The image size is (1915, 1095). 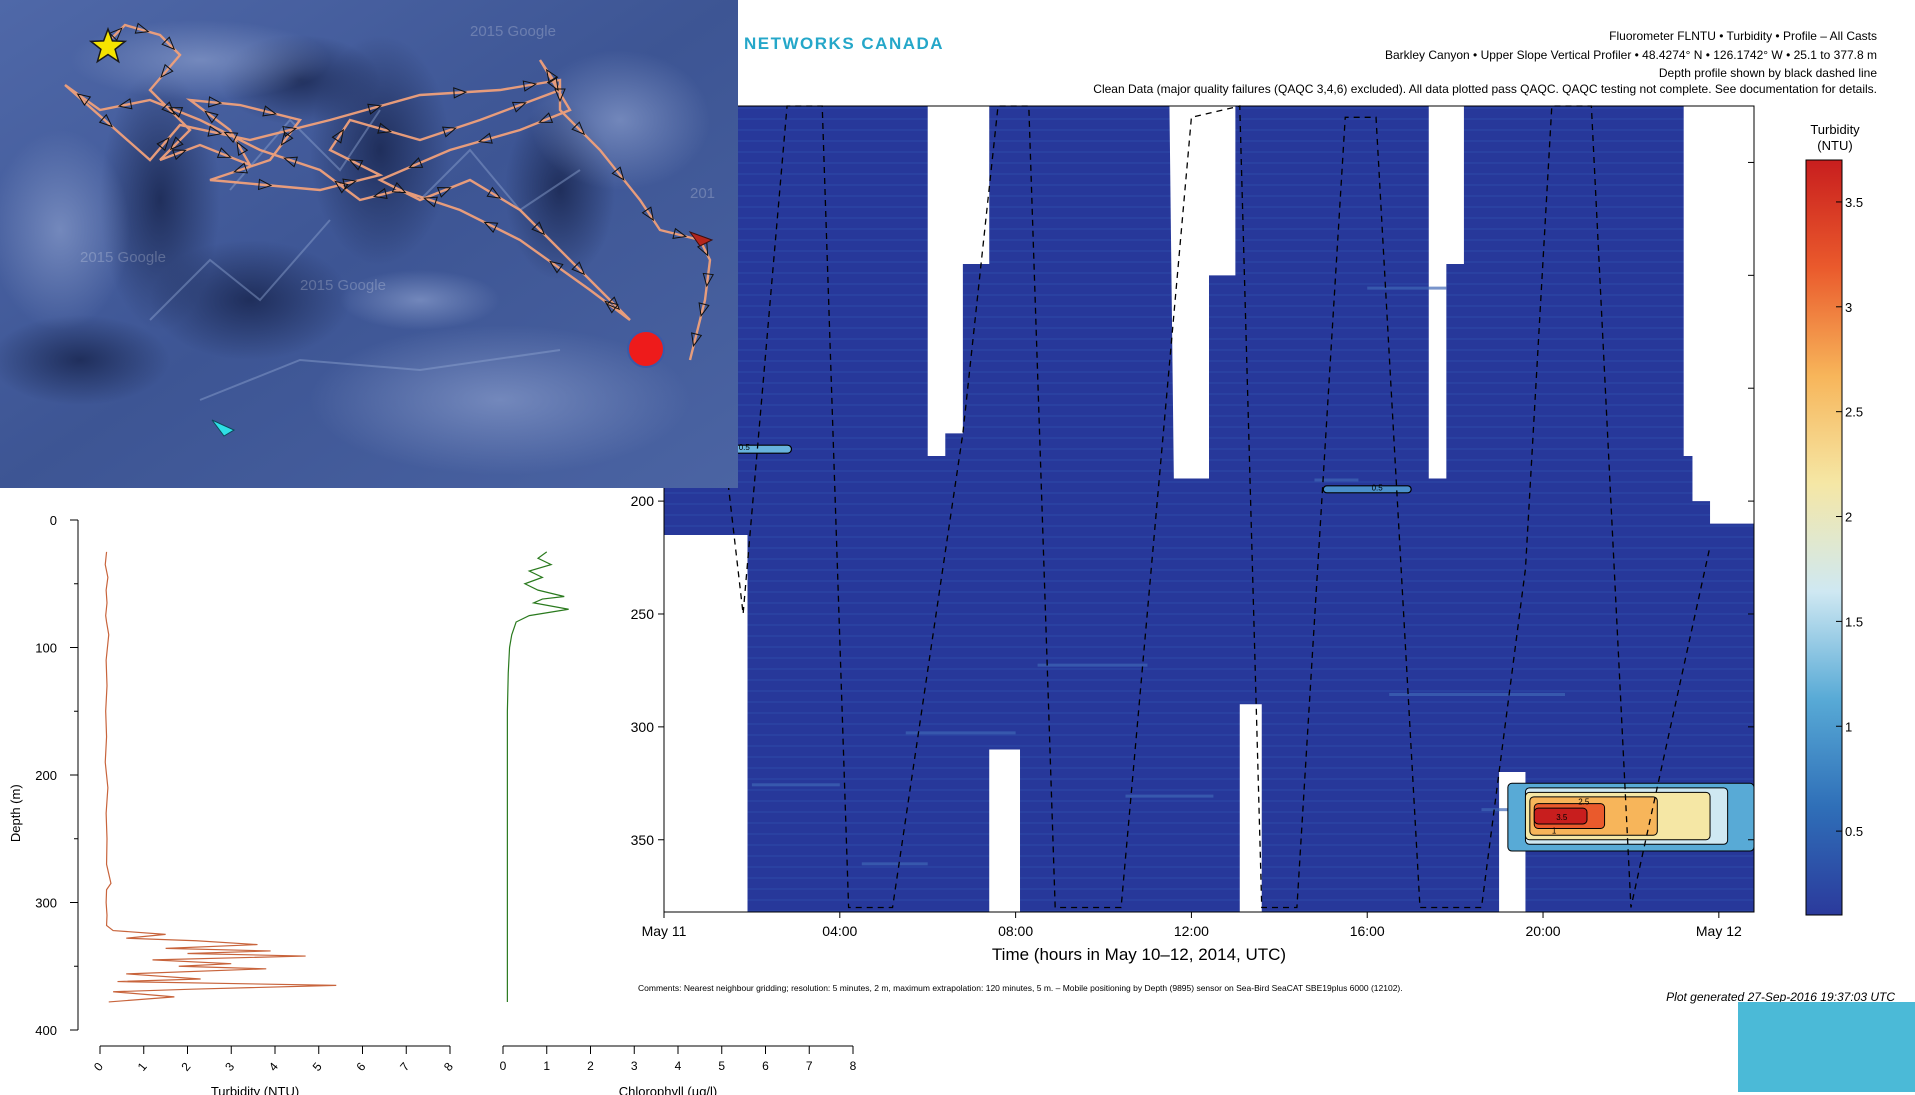 What do you see at coordinates (1780, 997) in the screenshot?
I see `plot-generated-stamp: Plot generated 27-Sep-2016 19:37:03 UTC` at bounding box center [1780, 997].